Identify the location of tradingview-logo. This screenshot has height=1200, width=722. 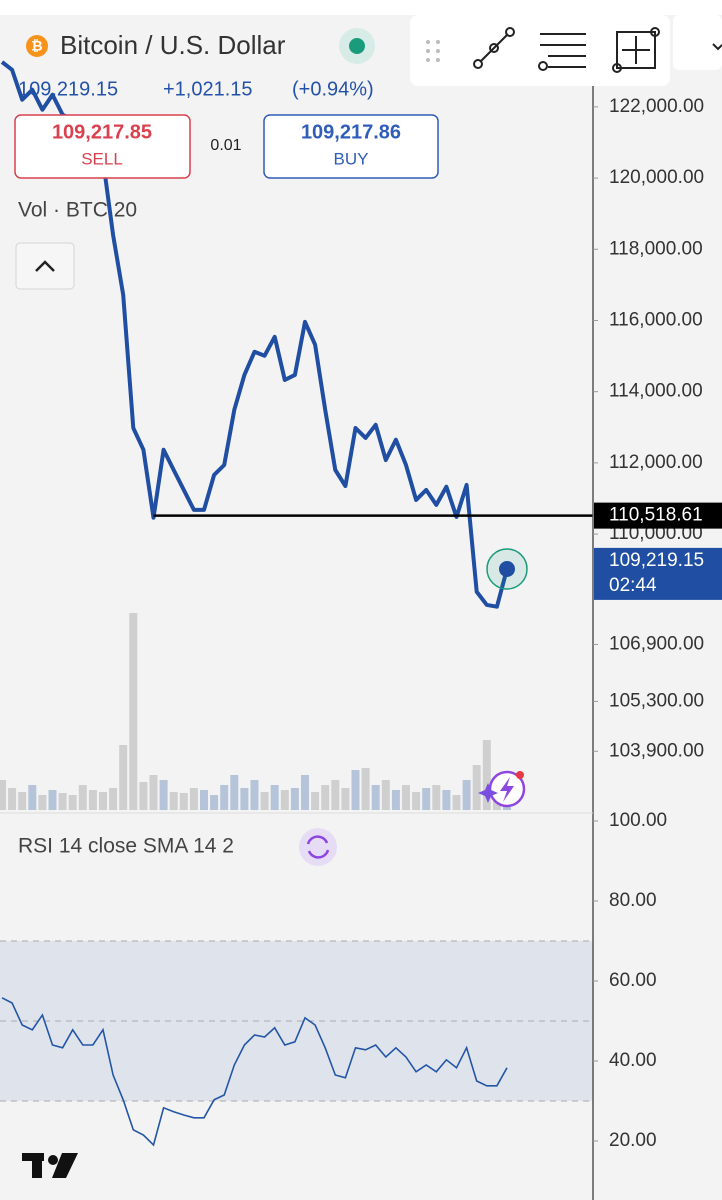
(50, 1165).